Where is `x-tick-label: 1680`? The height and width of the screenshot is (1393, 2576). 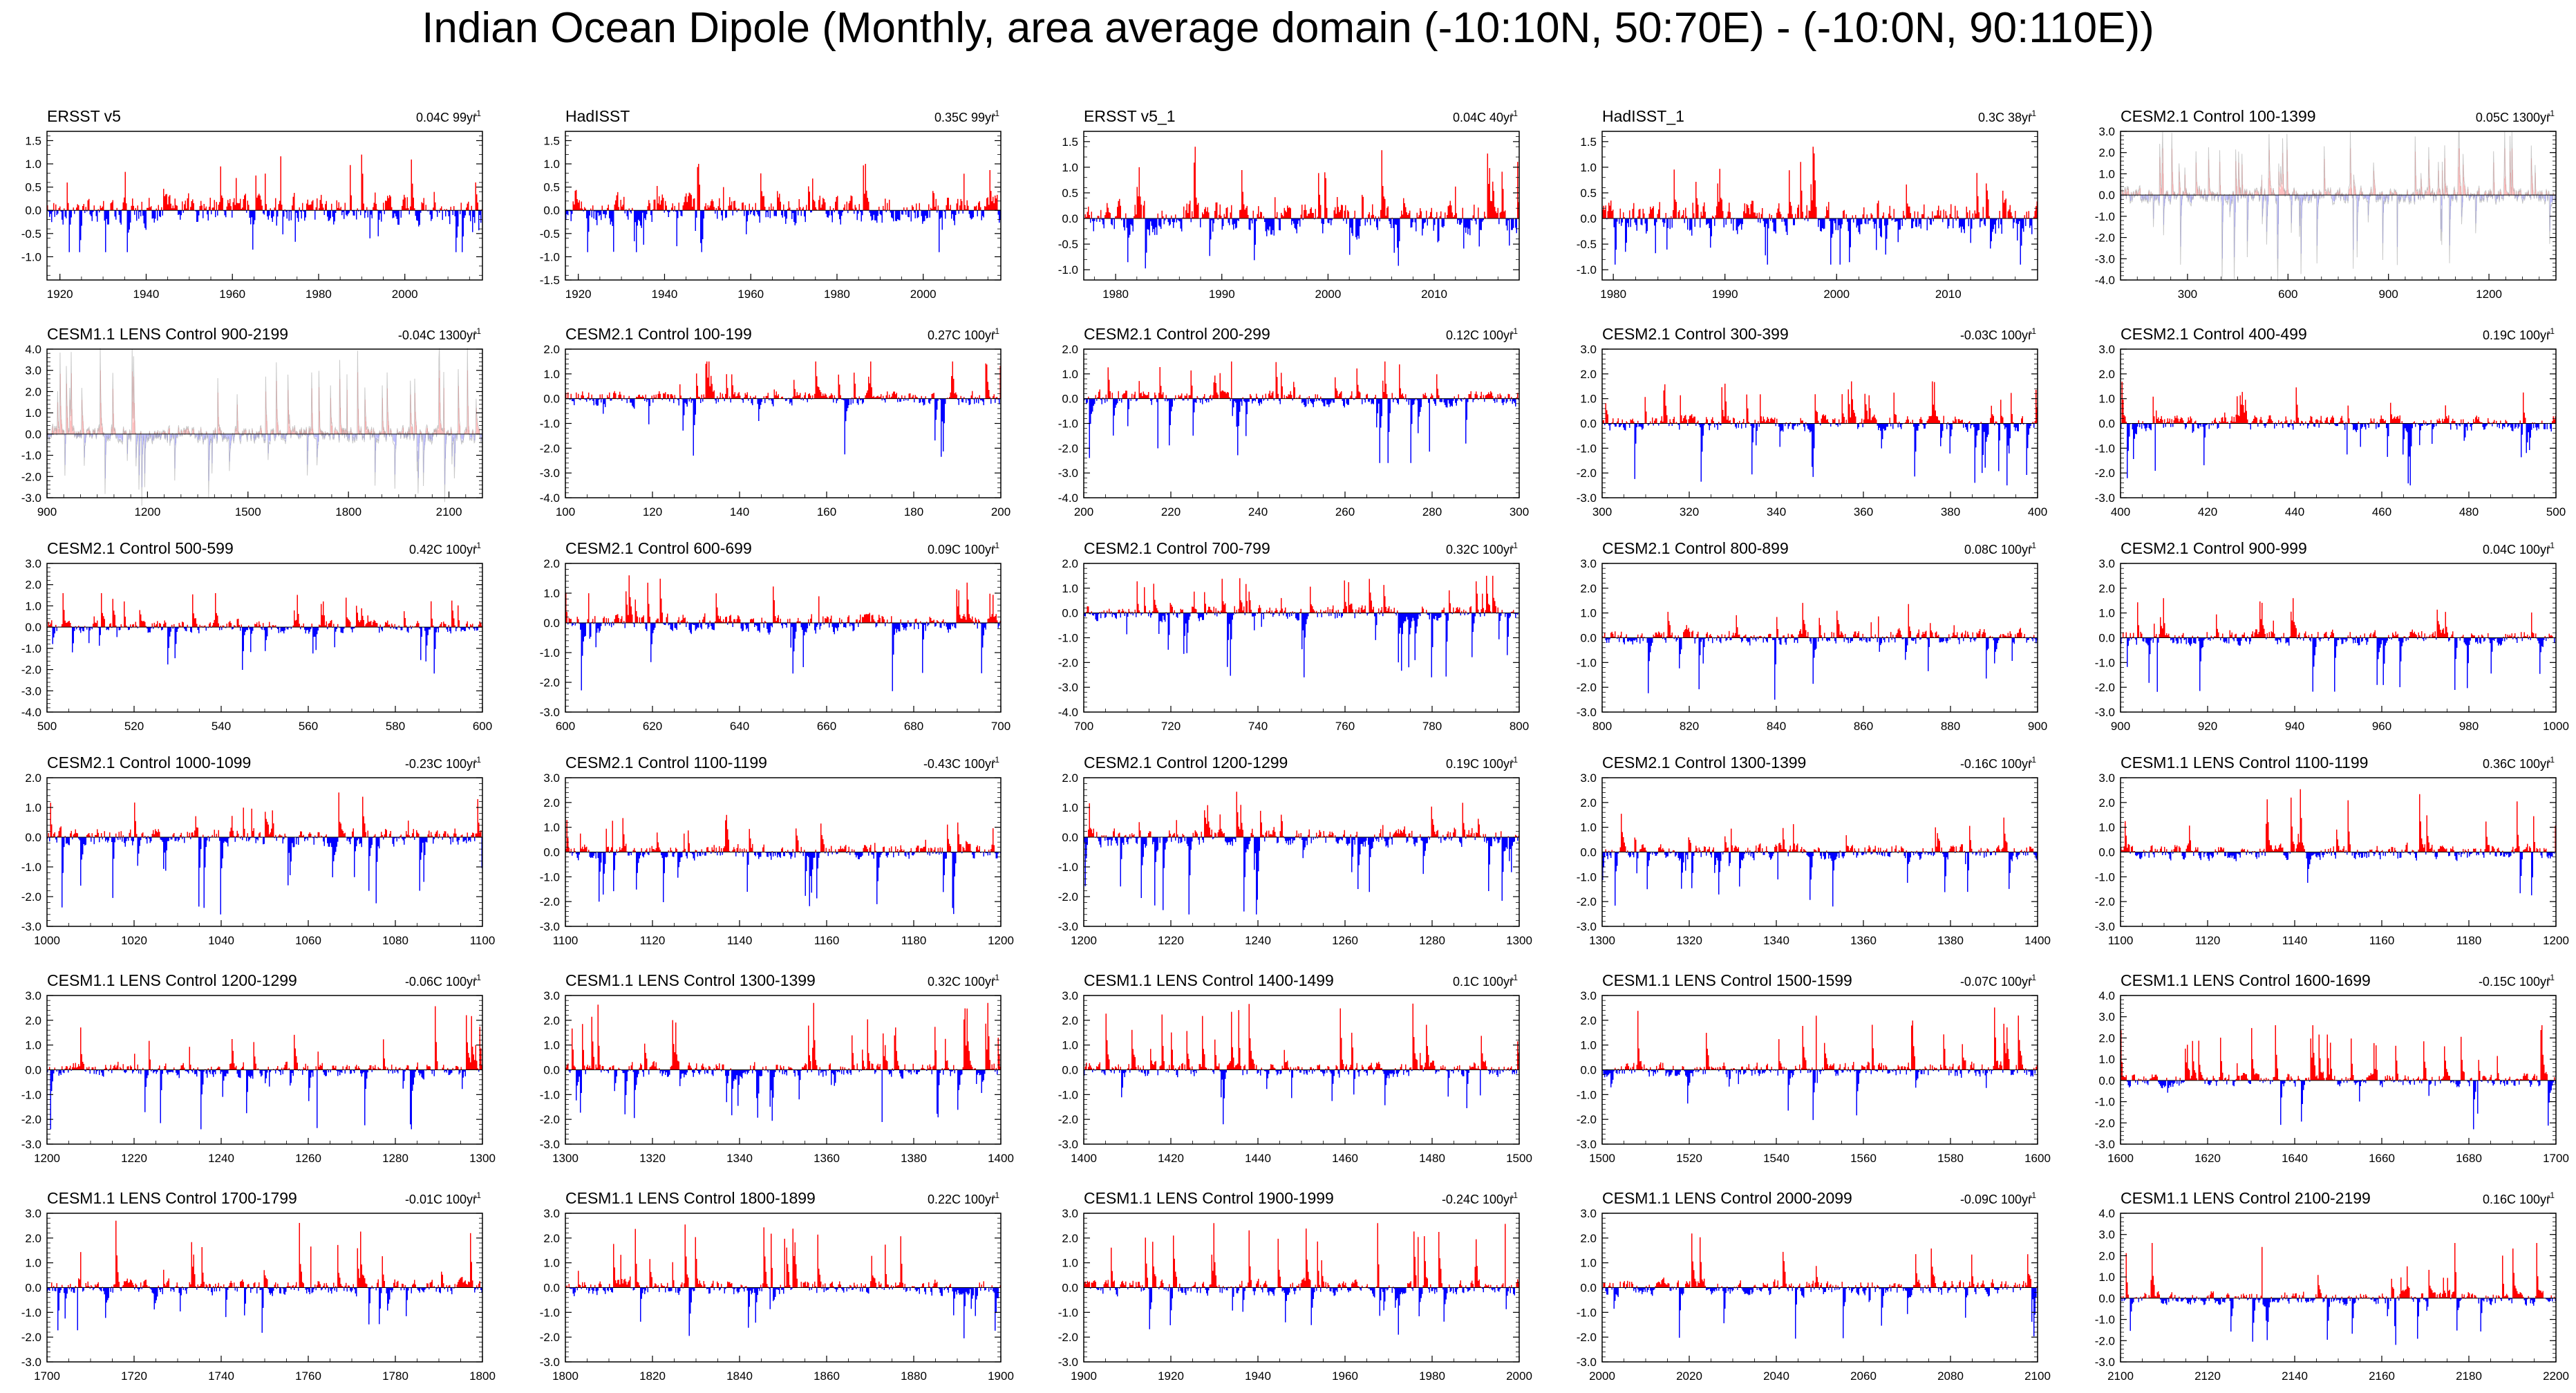 x-tick-label: 1680 is located at coordinates (2469, 1158).